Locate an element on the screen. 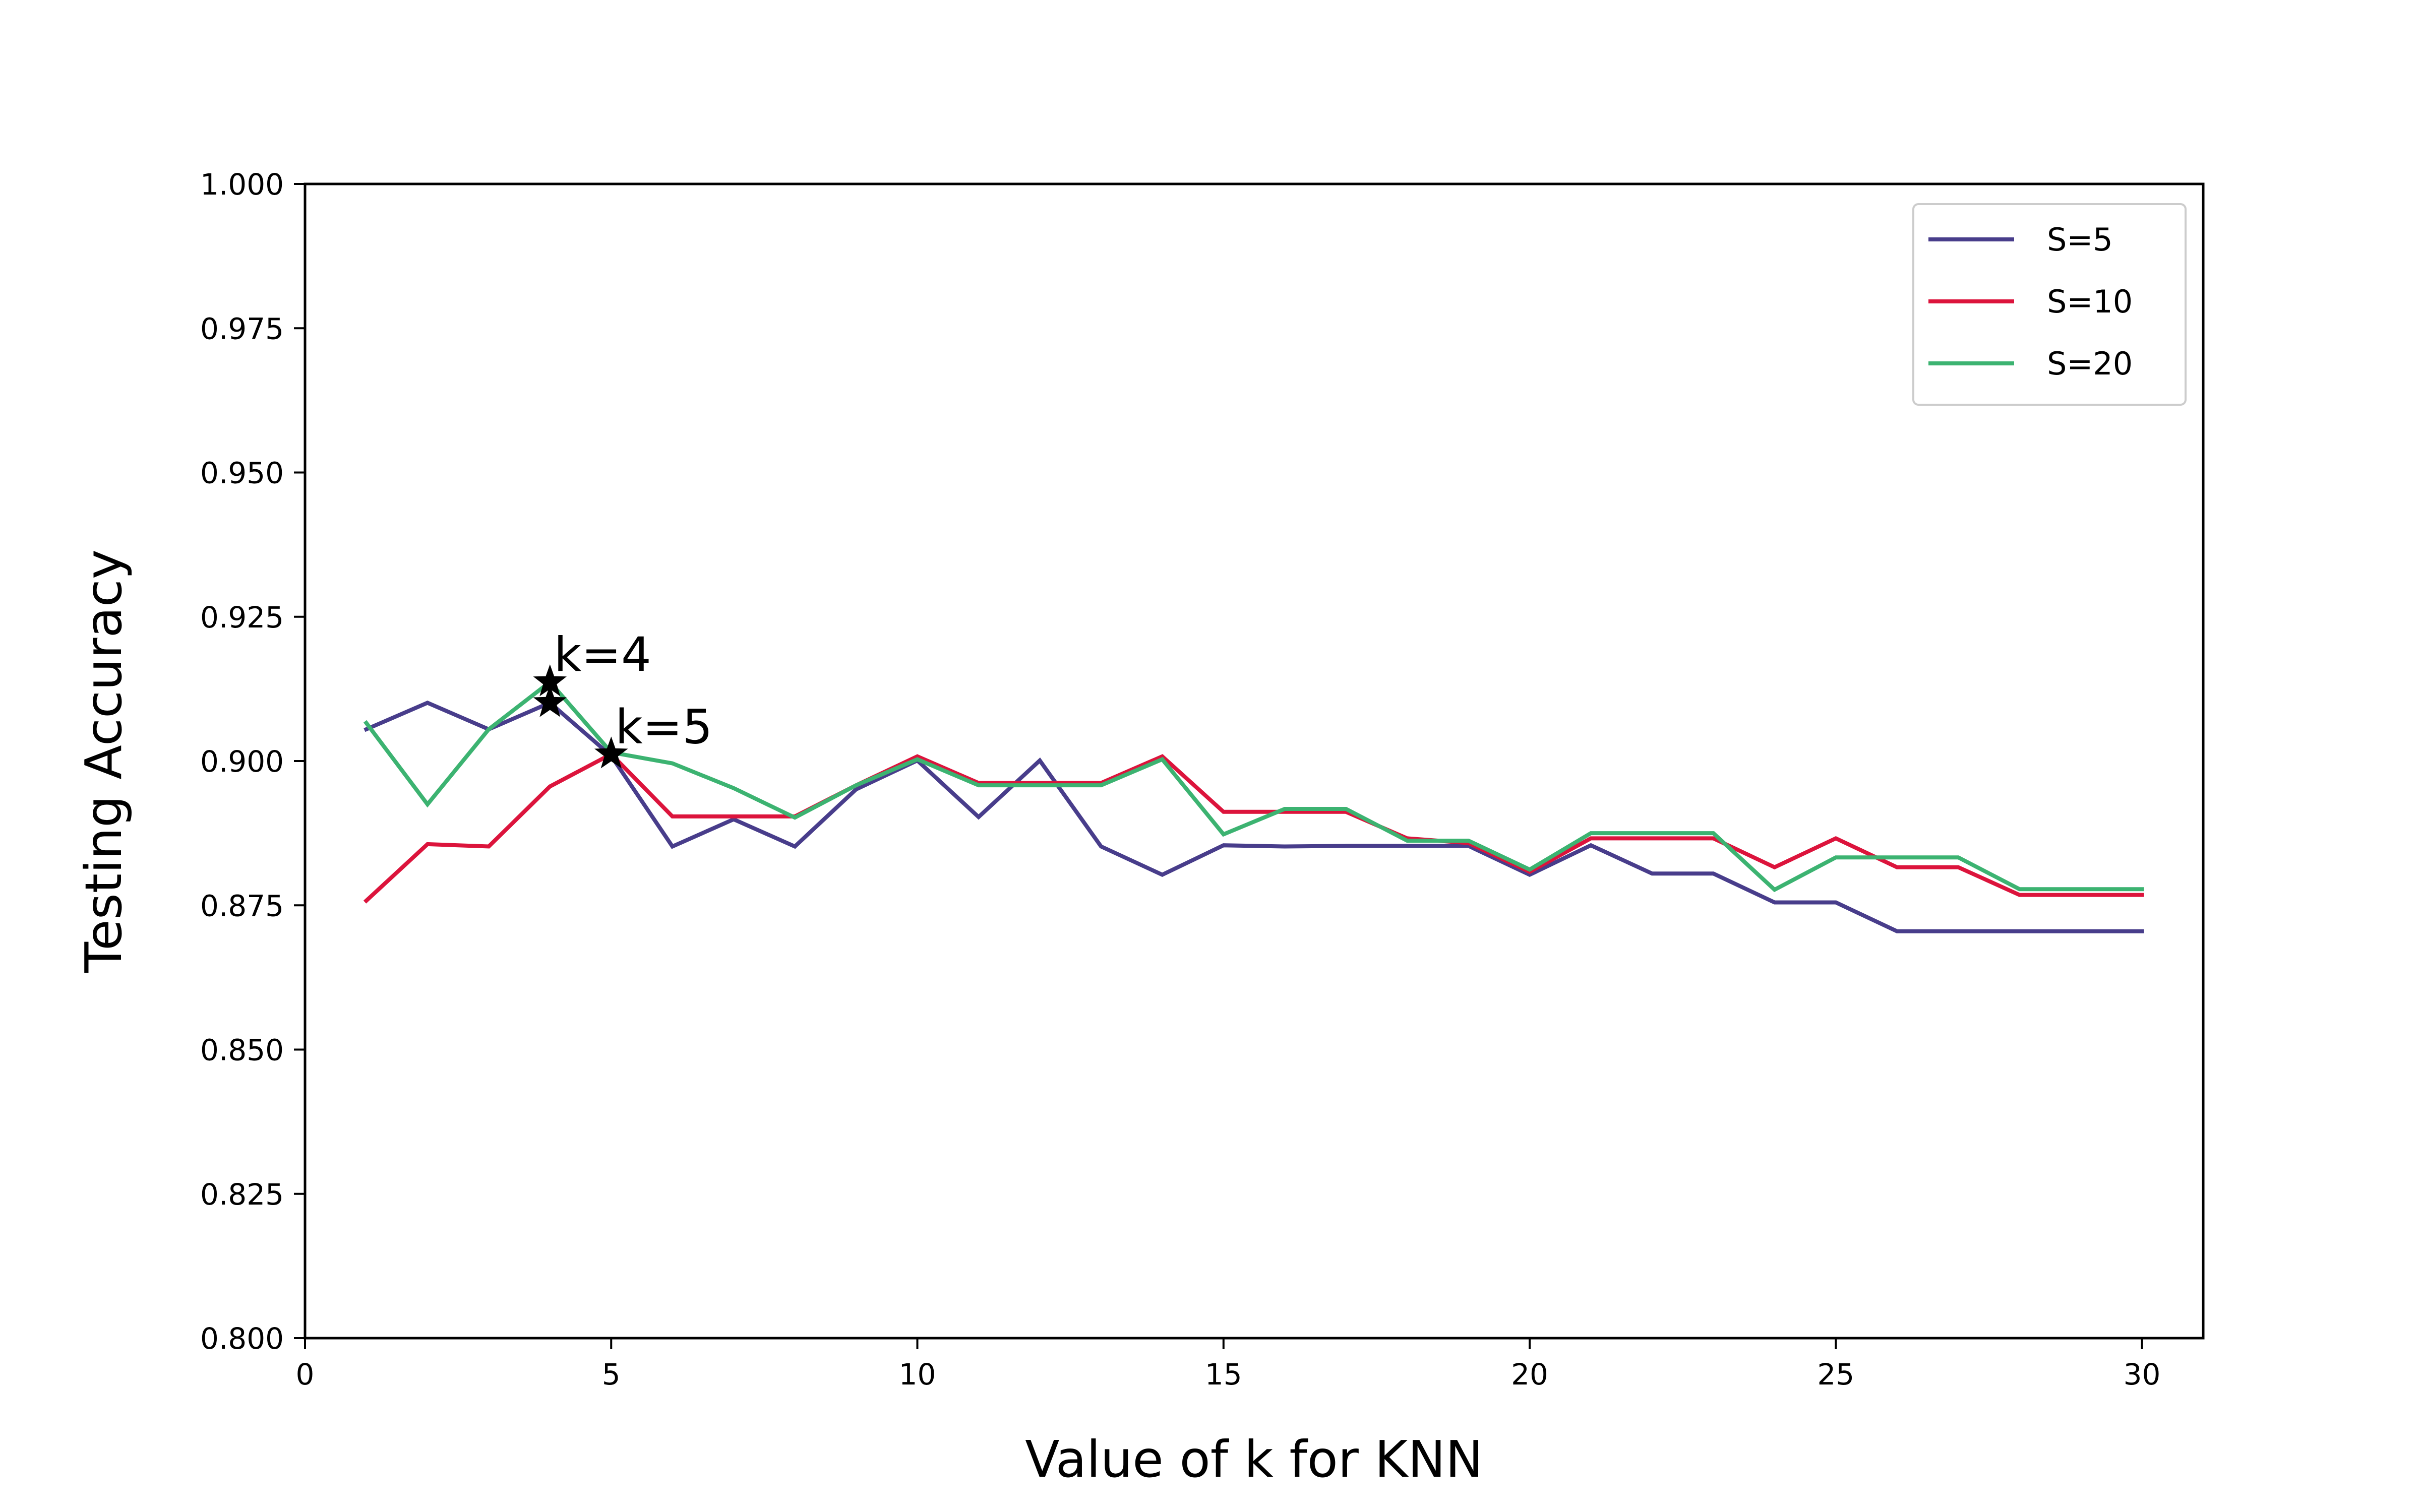  annotation-label: k=4 is located at coordinates (602, 654).